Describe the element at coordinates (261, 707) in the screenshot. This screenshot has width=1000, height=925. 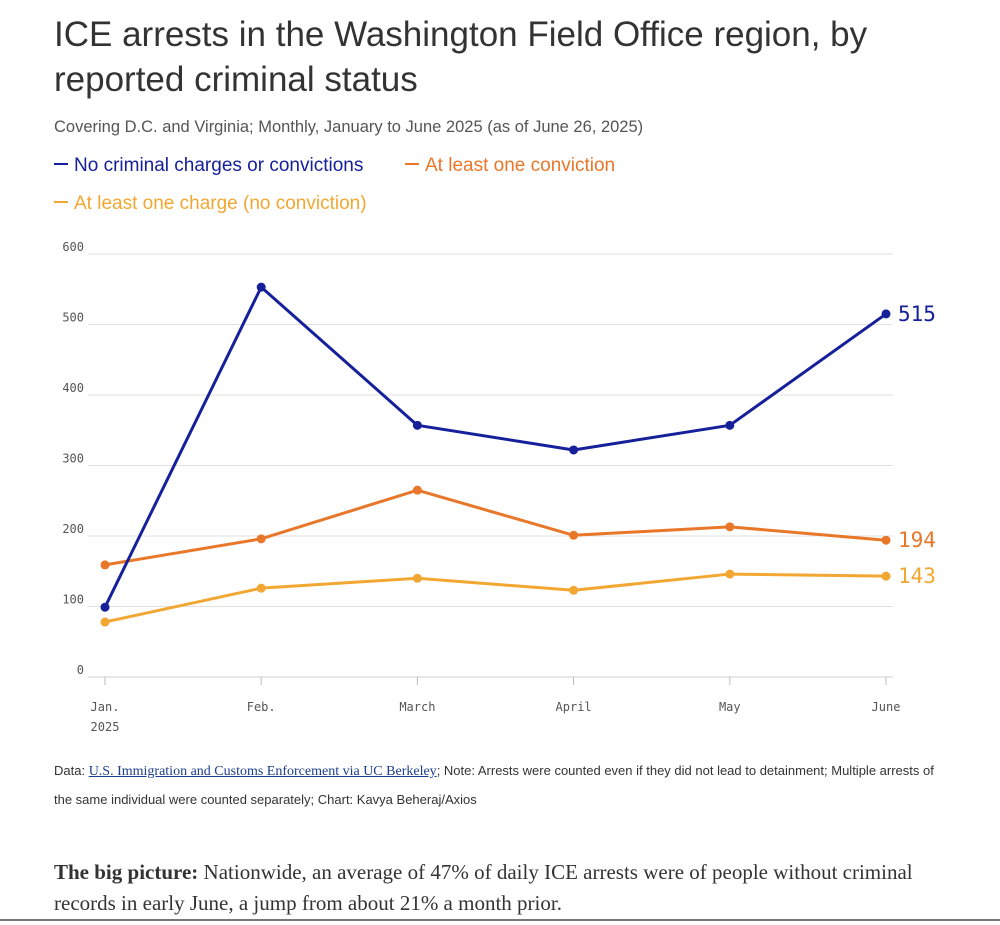
I see `x-tick-label: Feb.` at that location.